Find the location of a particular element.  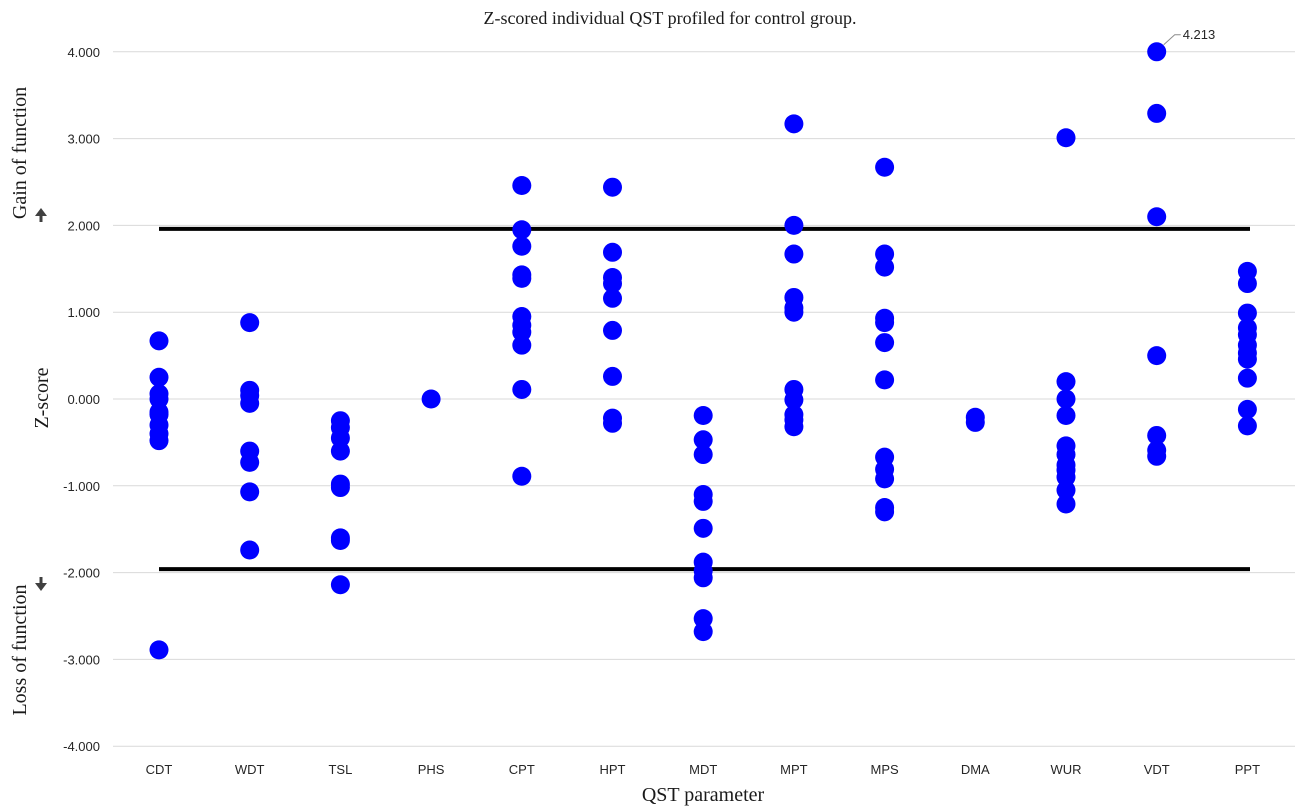

y-tick-label: 1.000 is located at coordinates (83, 312).